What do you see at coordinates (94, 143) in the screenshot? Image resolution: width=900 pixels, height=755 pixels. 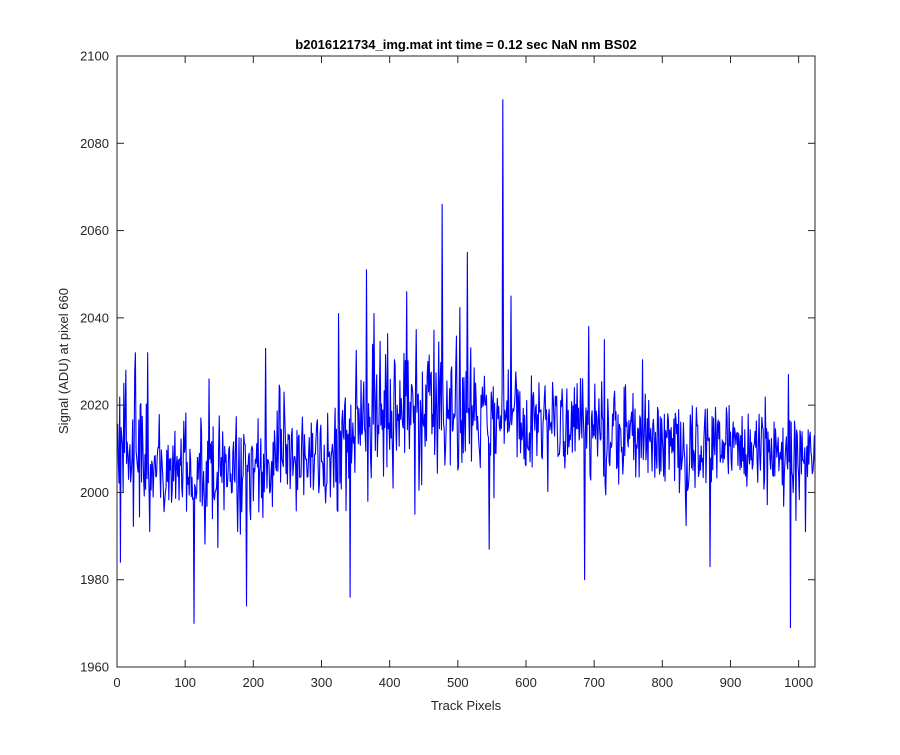 I see `y-tick-label-2080: 2080` at bounding box center [94, 143].